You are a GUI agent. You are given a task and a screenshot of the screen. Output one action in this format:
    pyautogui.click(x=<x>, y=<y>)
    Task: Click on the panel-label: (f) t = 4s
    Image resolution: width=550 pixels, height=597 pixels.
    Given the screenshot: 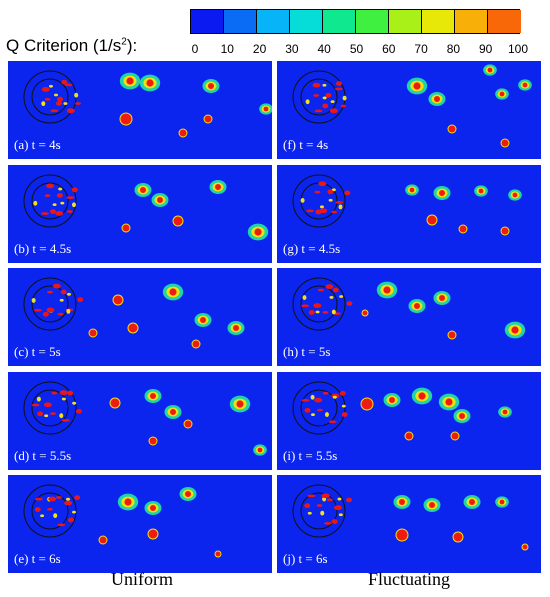 What is the action you would take?
    pyautogui.click(x=306, y=144)
    